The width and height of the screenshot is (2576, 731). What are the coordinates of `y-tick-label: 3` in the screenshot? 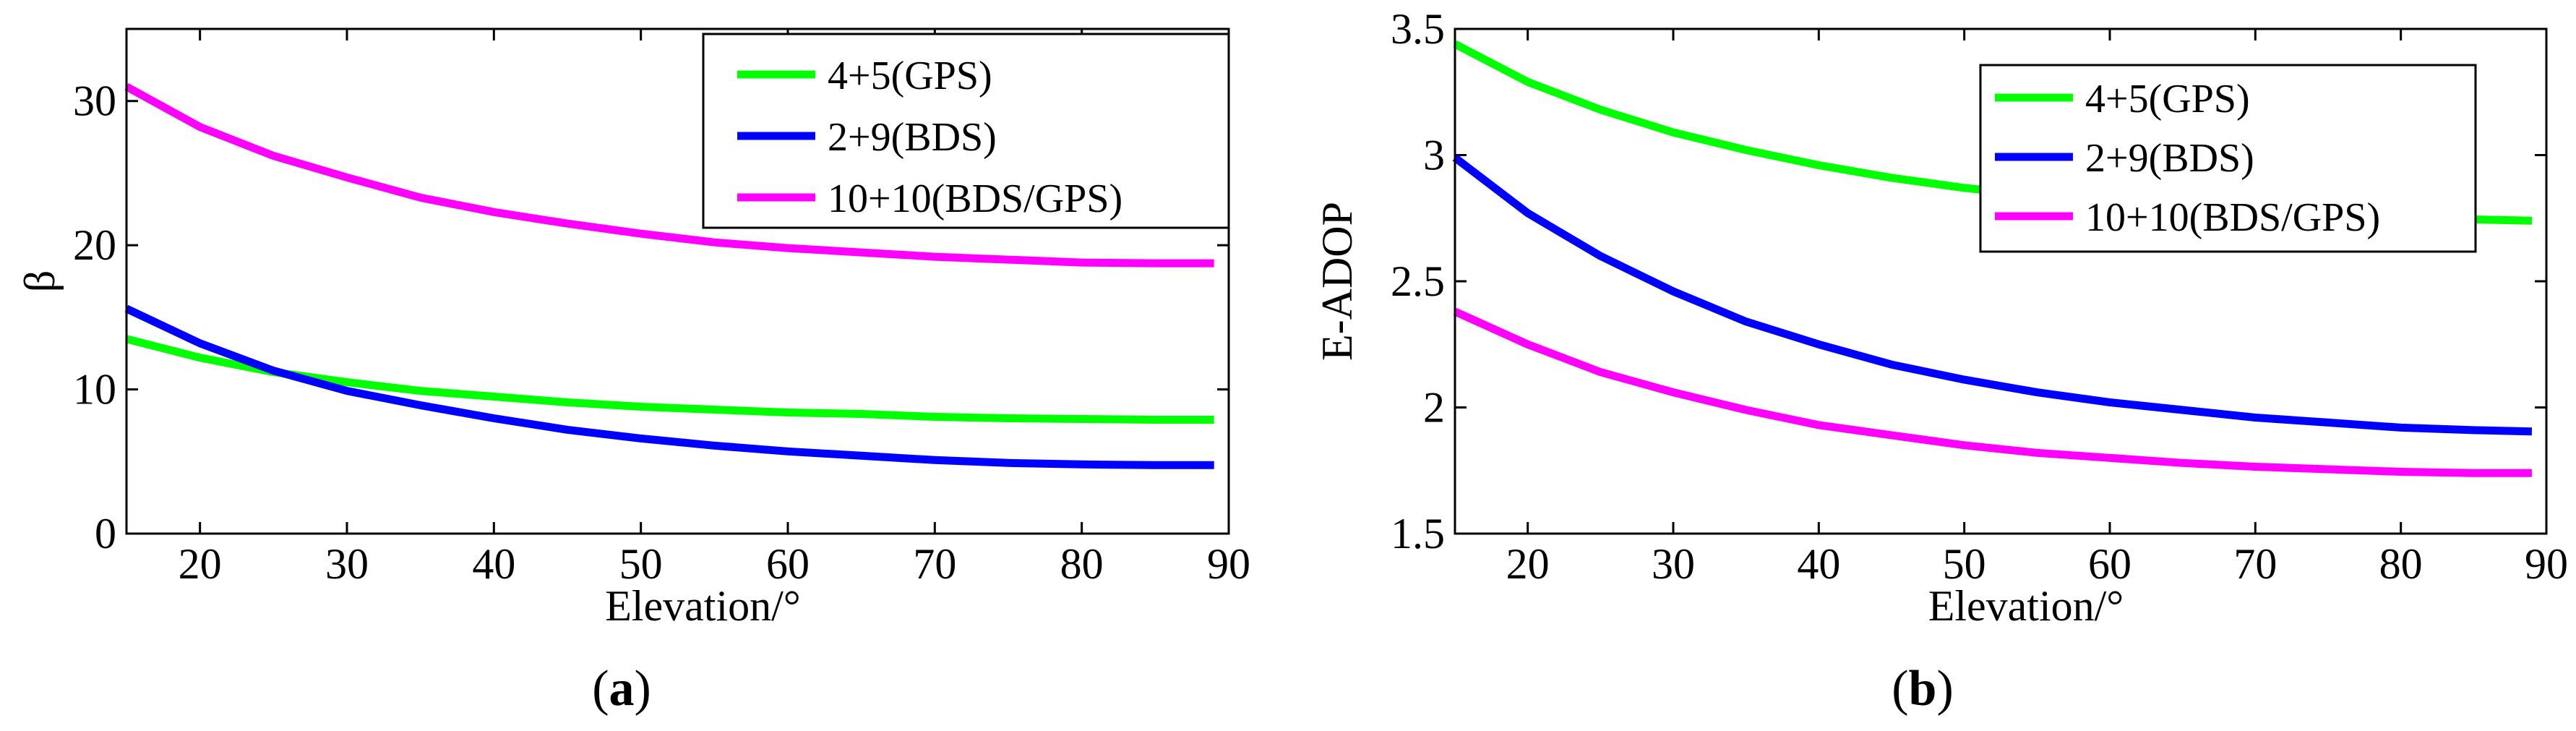 It's located at (1434, 156).